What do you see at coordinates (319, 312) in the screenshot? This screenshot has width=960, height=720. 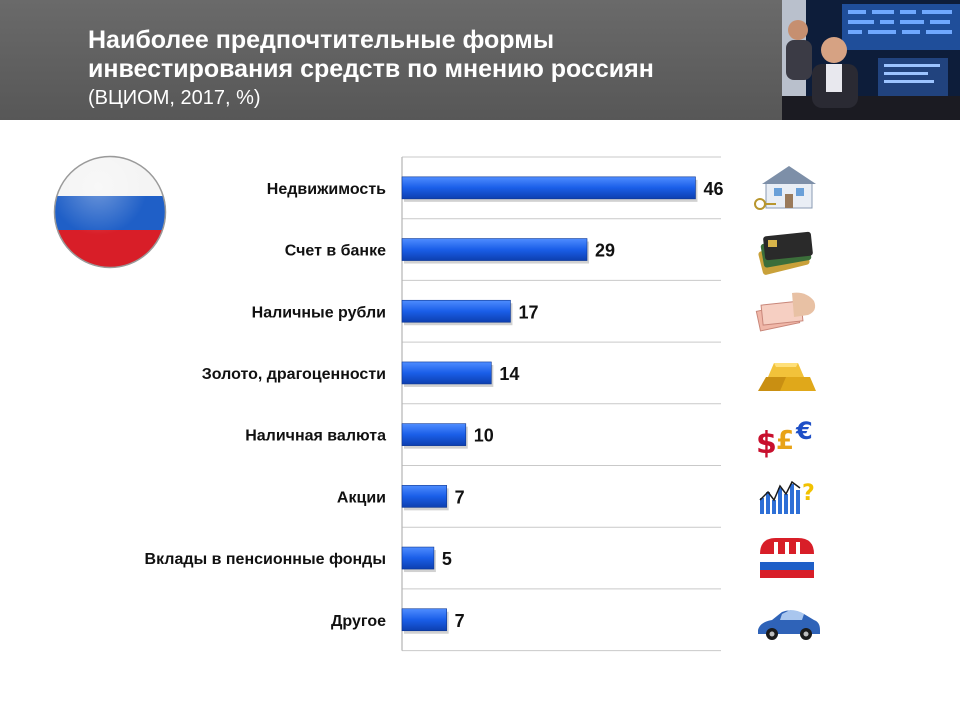 I see `category-label: Наличные рубли` at bounding box center [319, 312].